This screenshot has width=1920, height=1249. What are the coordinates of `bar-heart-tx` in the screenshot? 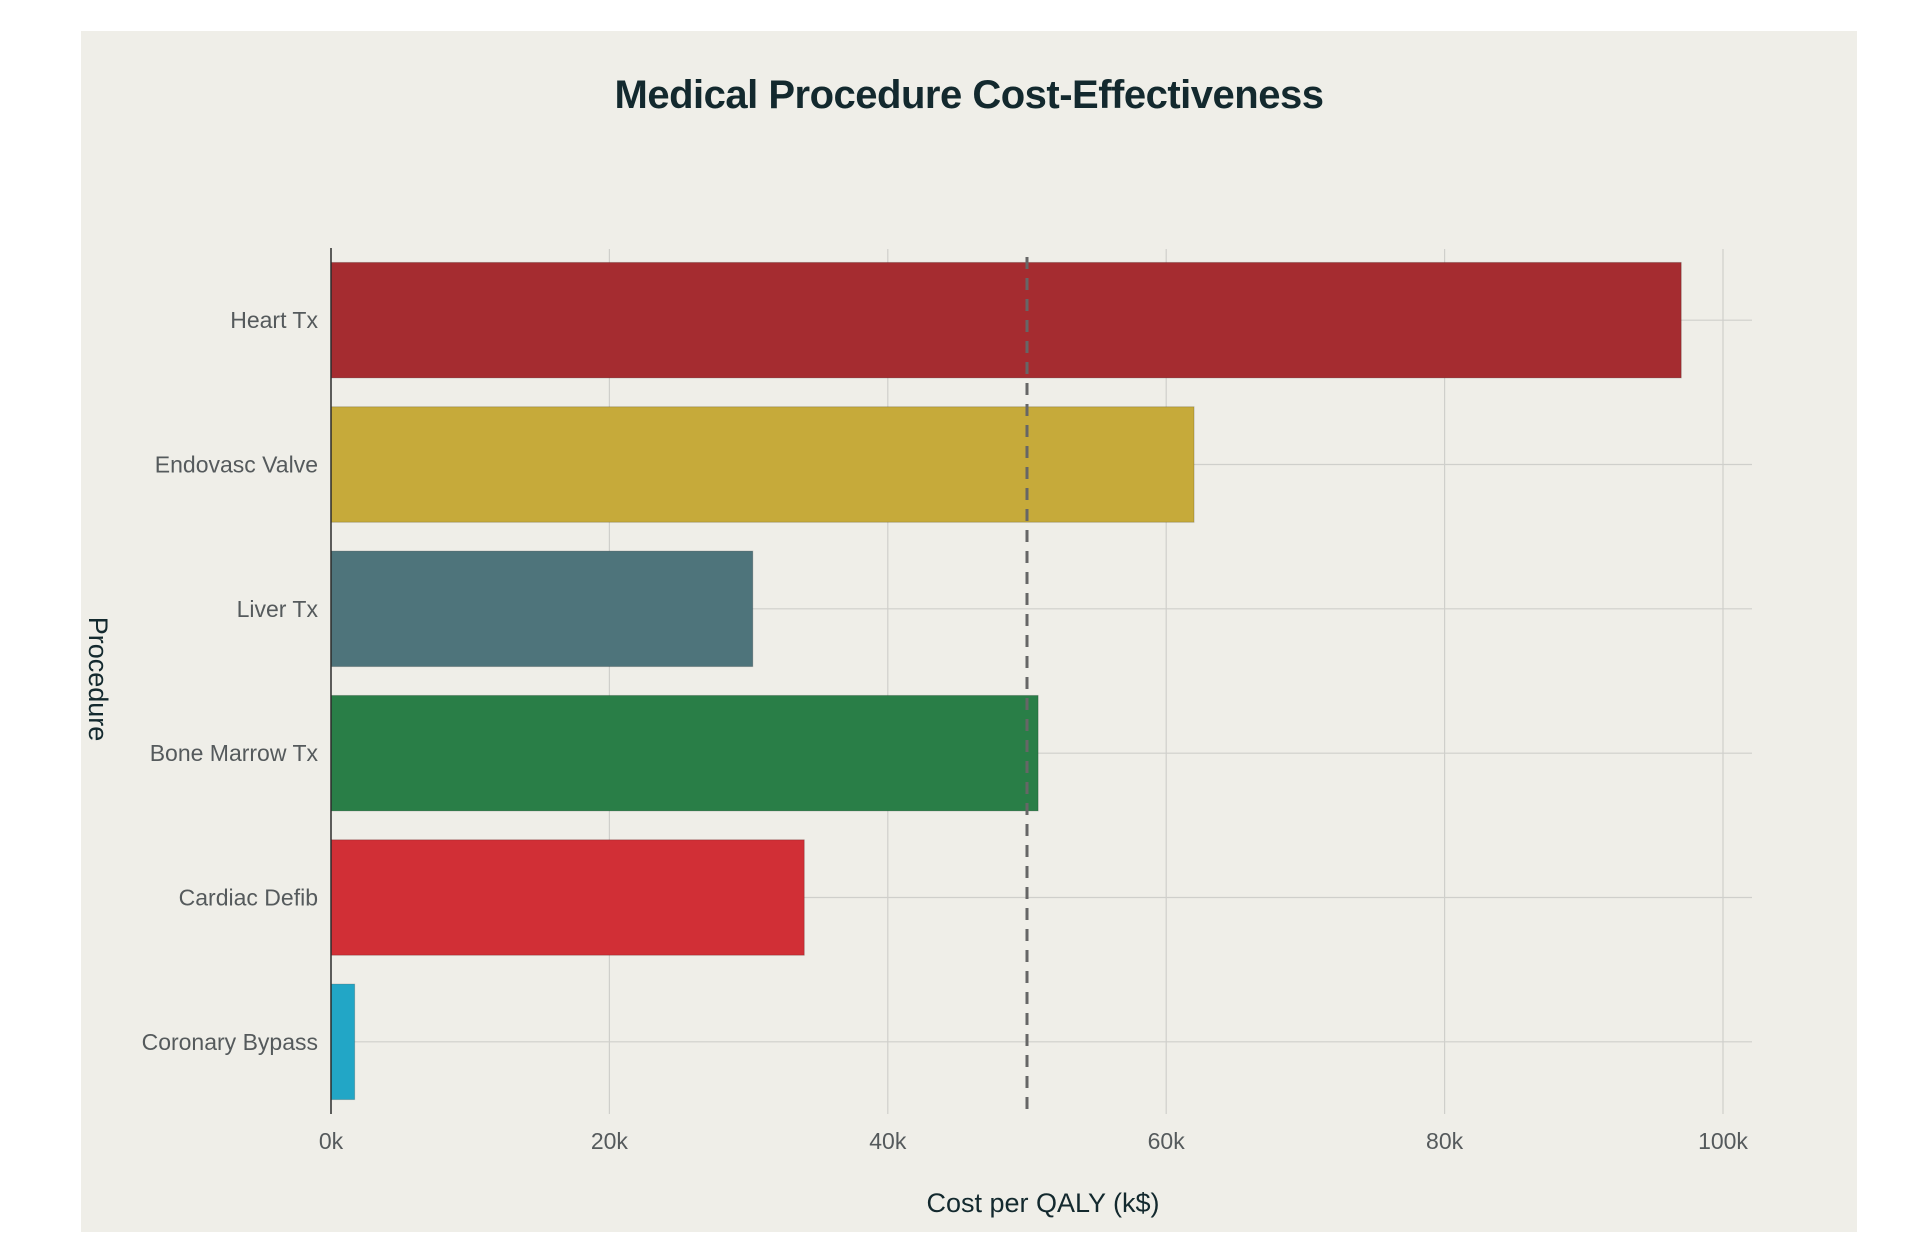 It's located at (1006, 320).